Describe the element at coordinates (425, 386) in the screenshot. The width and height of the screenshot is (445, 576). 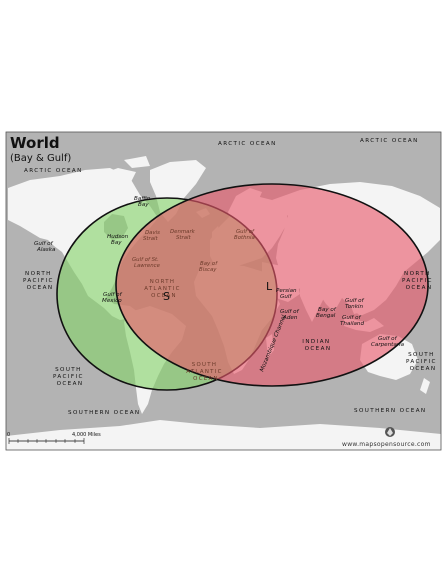
I see `new-zealand-landmass` at that location.